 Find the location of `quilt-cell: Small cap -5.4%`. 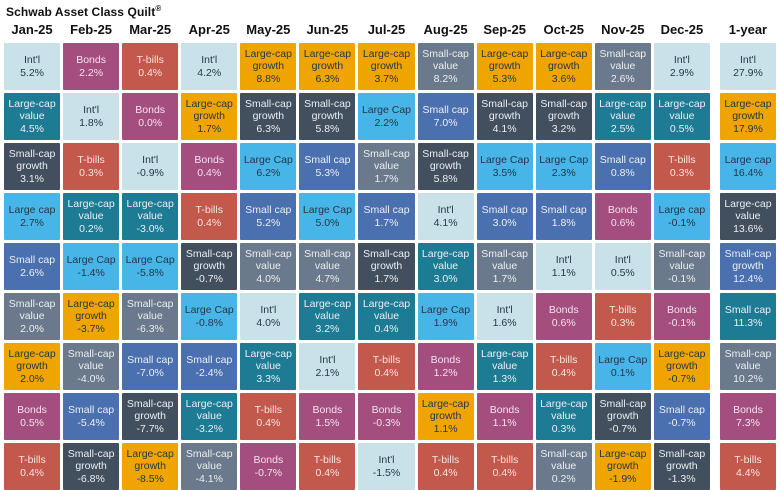

quilt-cell: Small cap -5.4% is located at coordinates (91, 416).